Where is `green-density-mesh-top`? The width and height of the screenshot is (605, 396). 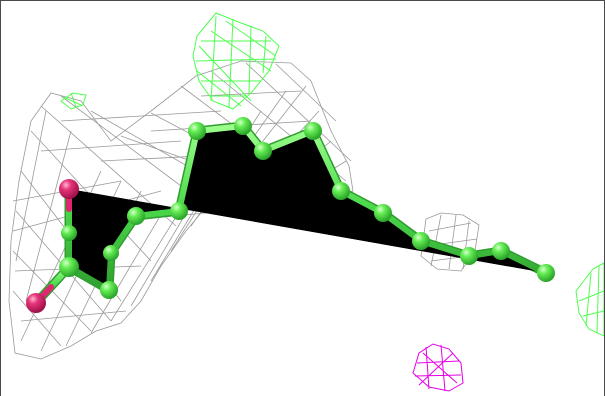 green-density-mesh-top is located at coordinates (236, 61).